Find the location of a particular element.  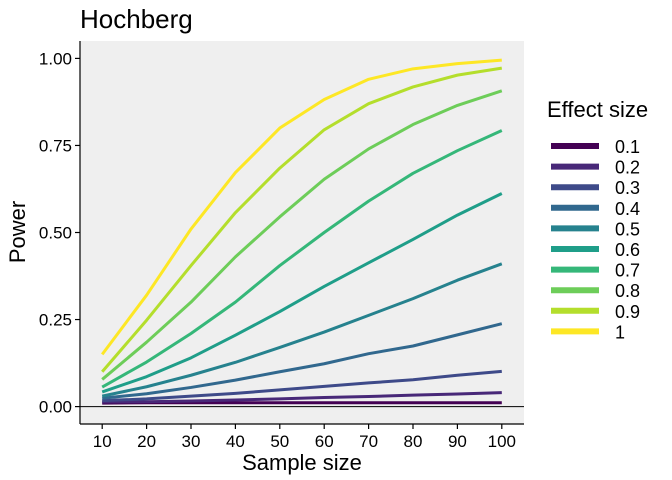

x-tick-label: 100 is located at coordinates (502, 441).